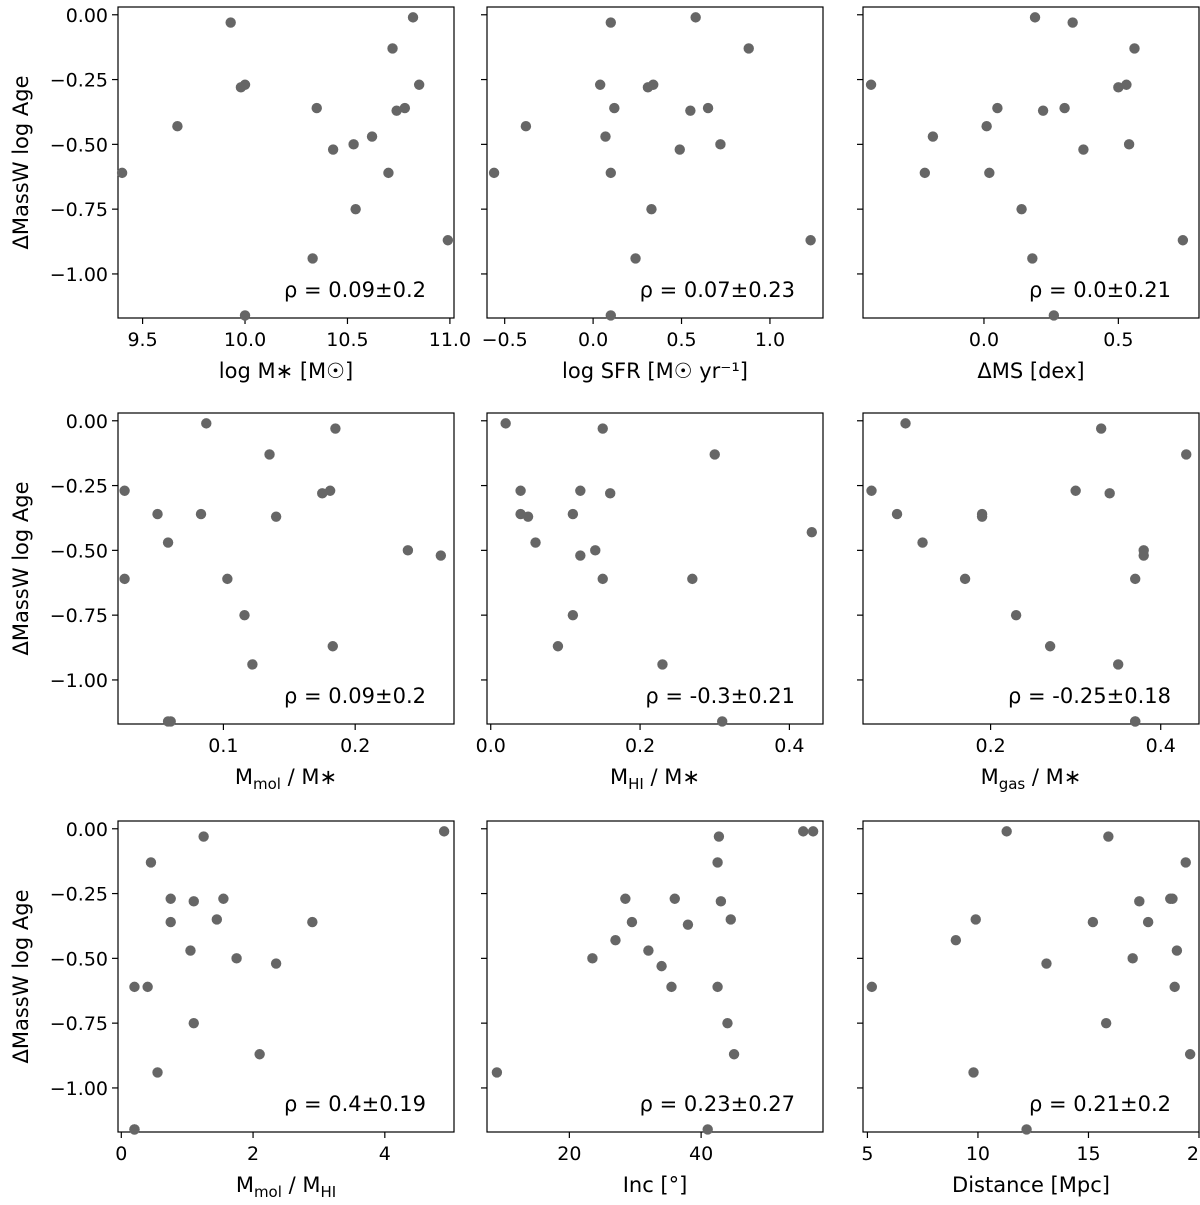 The image size is (1200, 1205). Describe the element at coordinates (253, 1154) in the screenshot. I see `x-tick-label: 2` at that location.